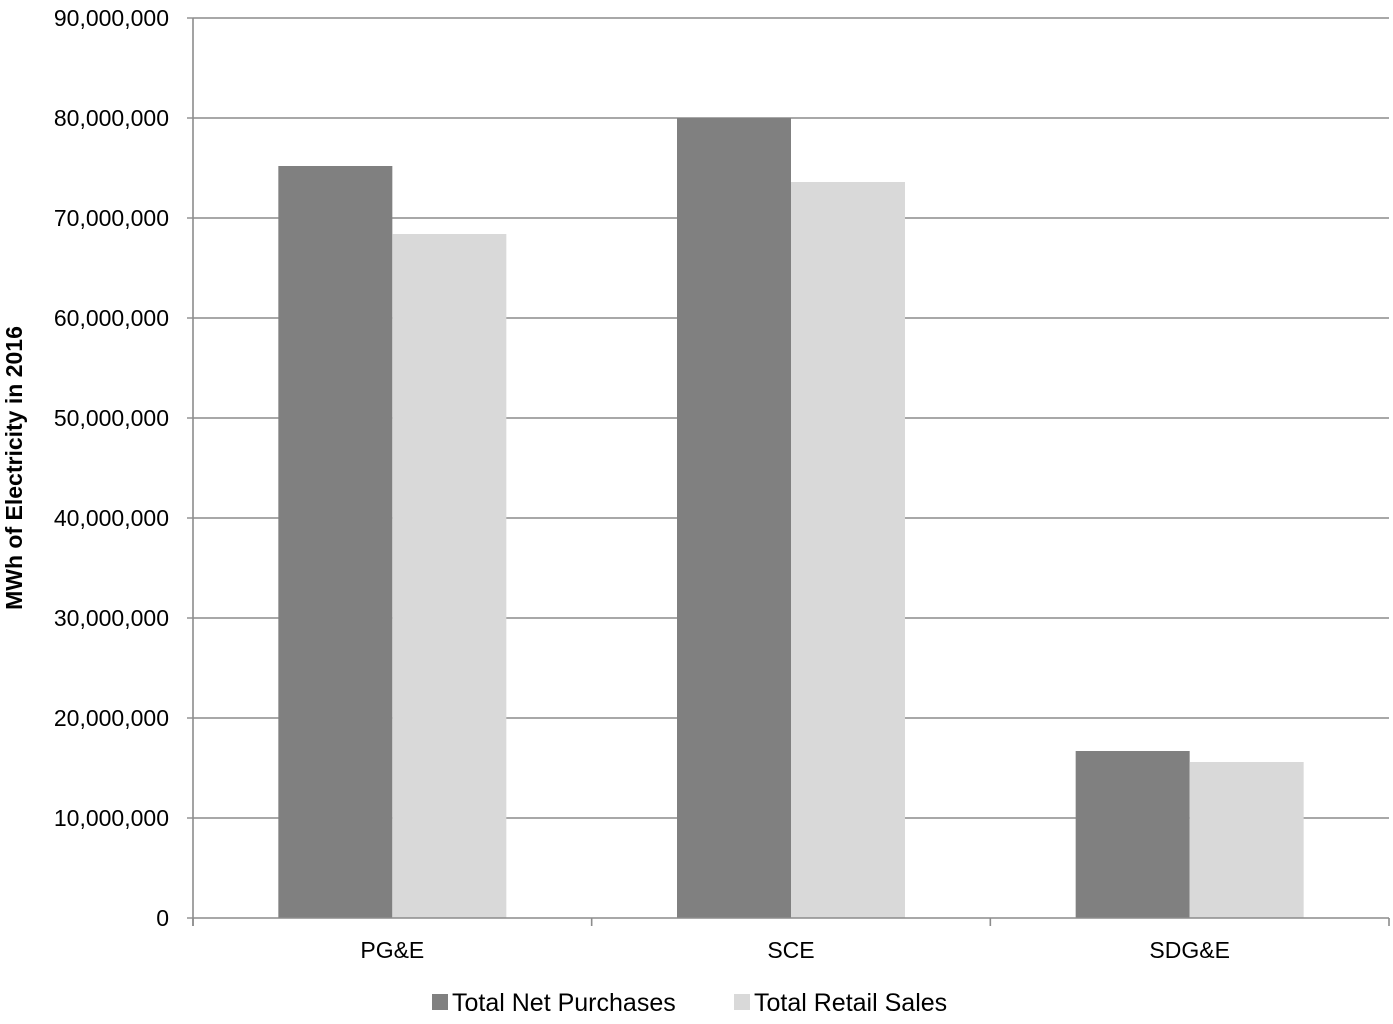  I want to click on legend-label: Total Retail Sales, so click(850, 1003).